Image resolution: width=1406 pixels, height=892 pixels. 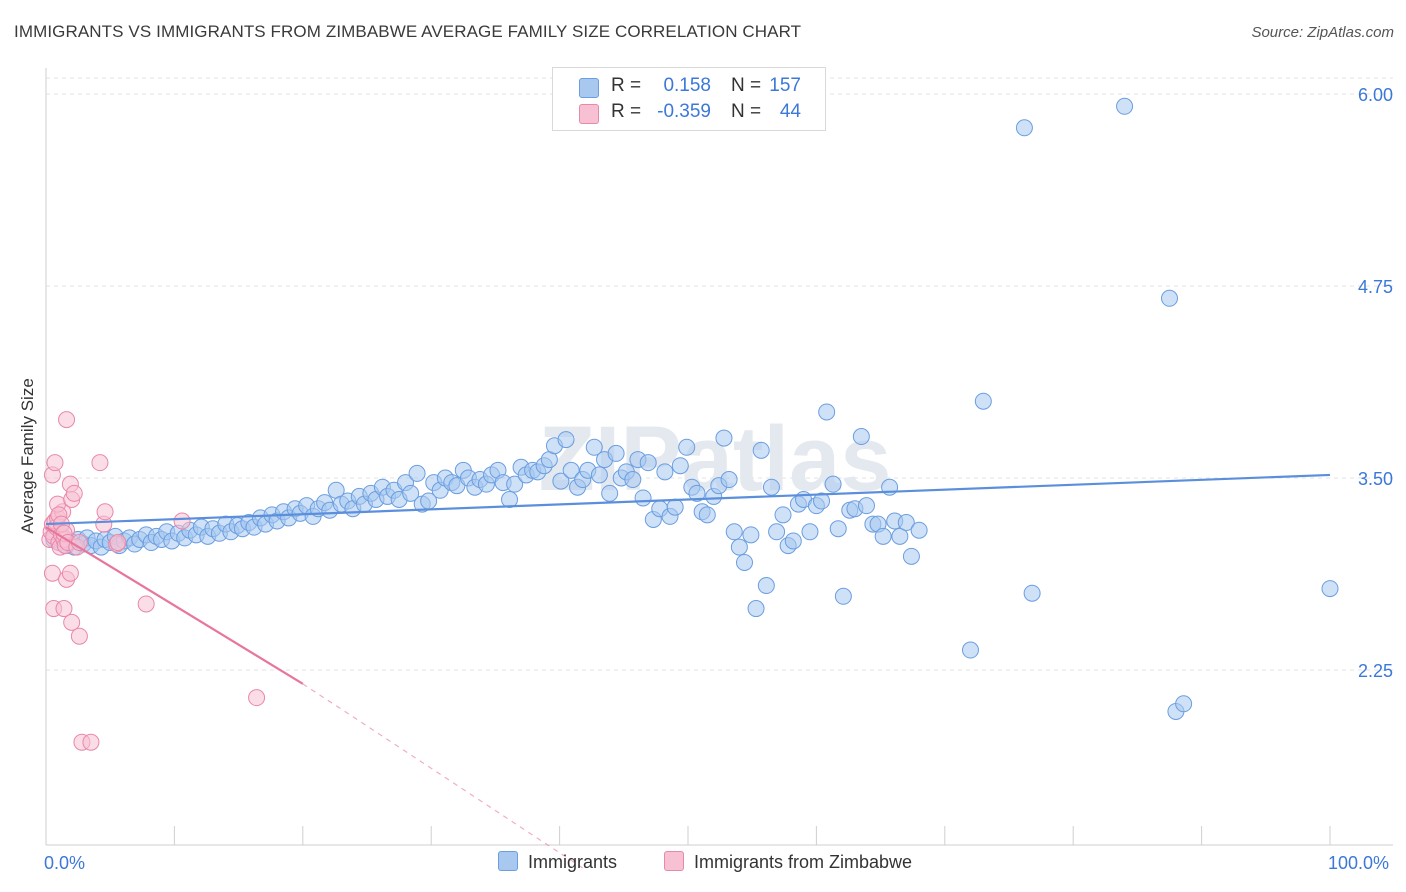 What do you see at coordinates (557, 862) in the screenshot?
I see `legend-item-immigrants: Immigrants` at bounding box center [557, 862].